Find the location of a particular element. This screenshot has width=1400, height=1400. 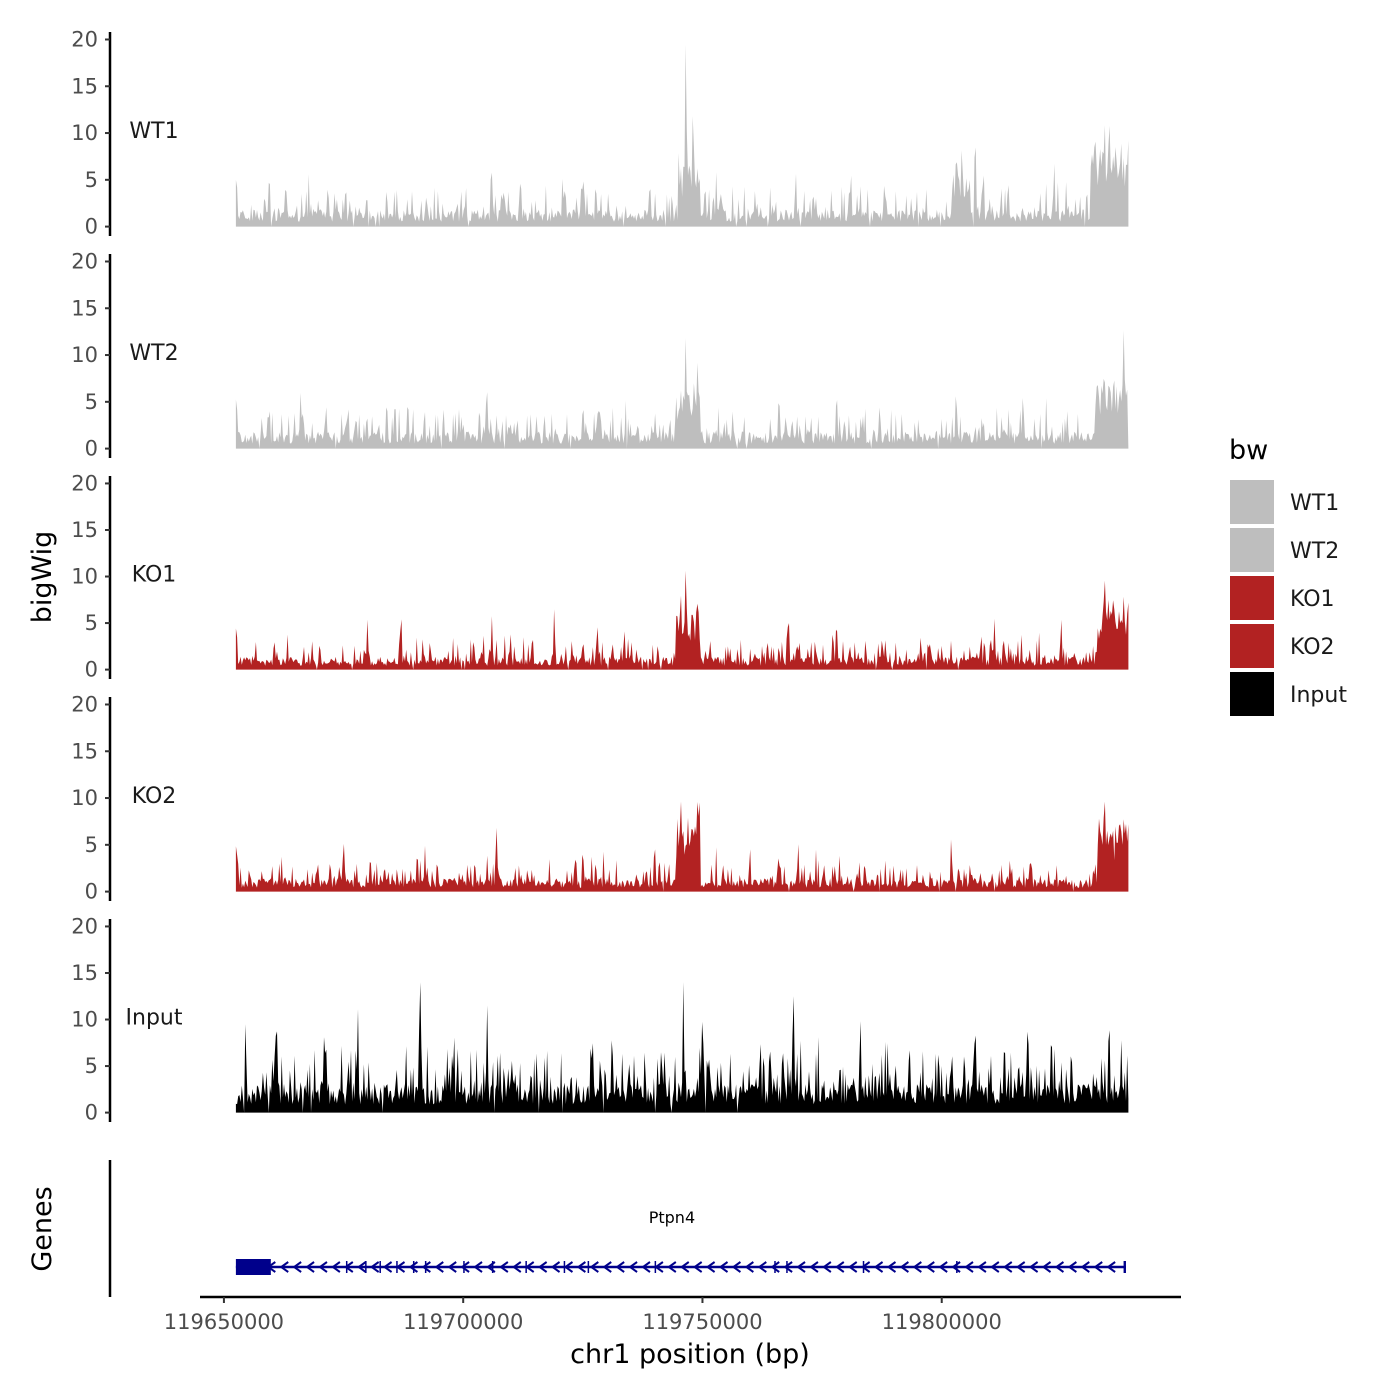

legend: WT1 WT2 KO1 KO2 Input is located at coordinates (1288, 598).